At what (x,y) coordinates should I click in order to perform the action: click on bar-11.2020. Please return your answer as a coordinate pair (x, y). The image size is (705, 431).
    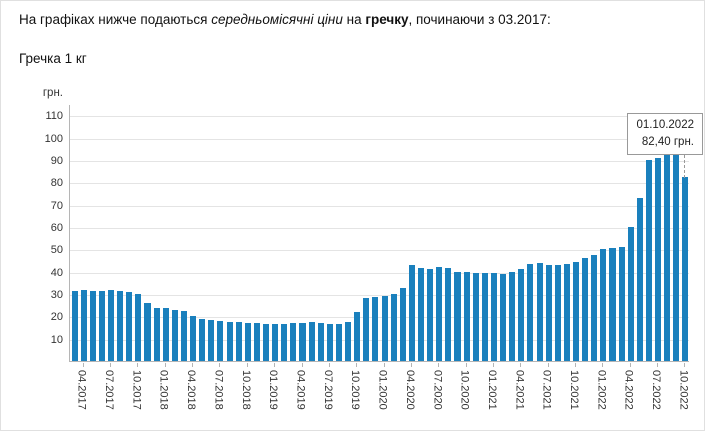
    Looking at the image, I should click on (475, 316).